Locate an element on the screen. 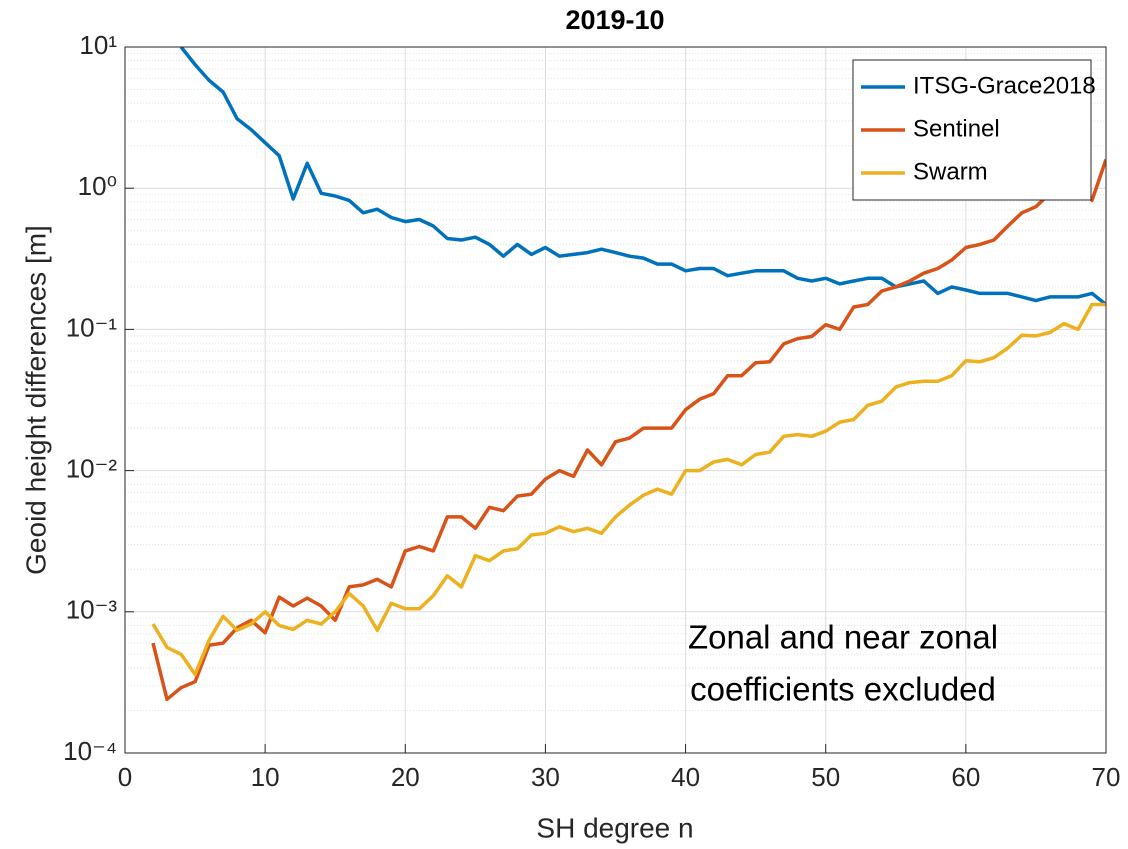 The image size is (1128, 849). y-tick-label: 10⁻² is located at coordinates (92, 468).